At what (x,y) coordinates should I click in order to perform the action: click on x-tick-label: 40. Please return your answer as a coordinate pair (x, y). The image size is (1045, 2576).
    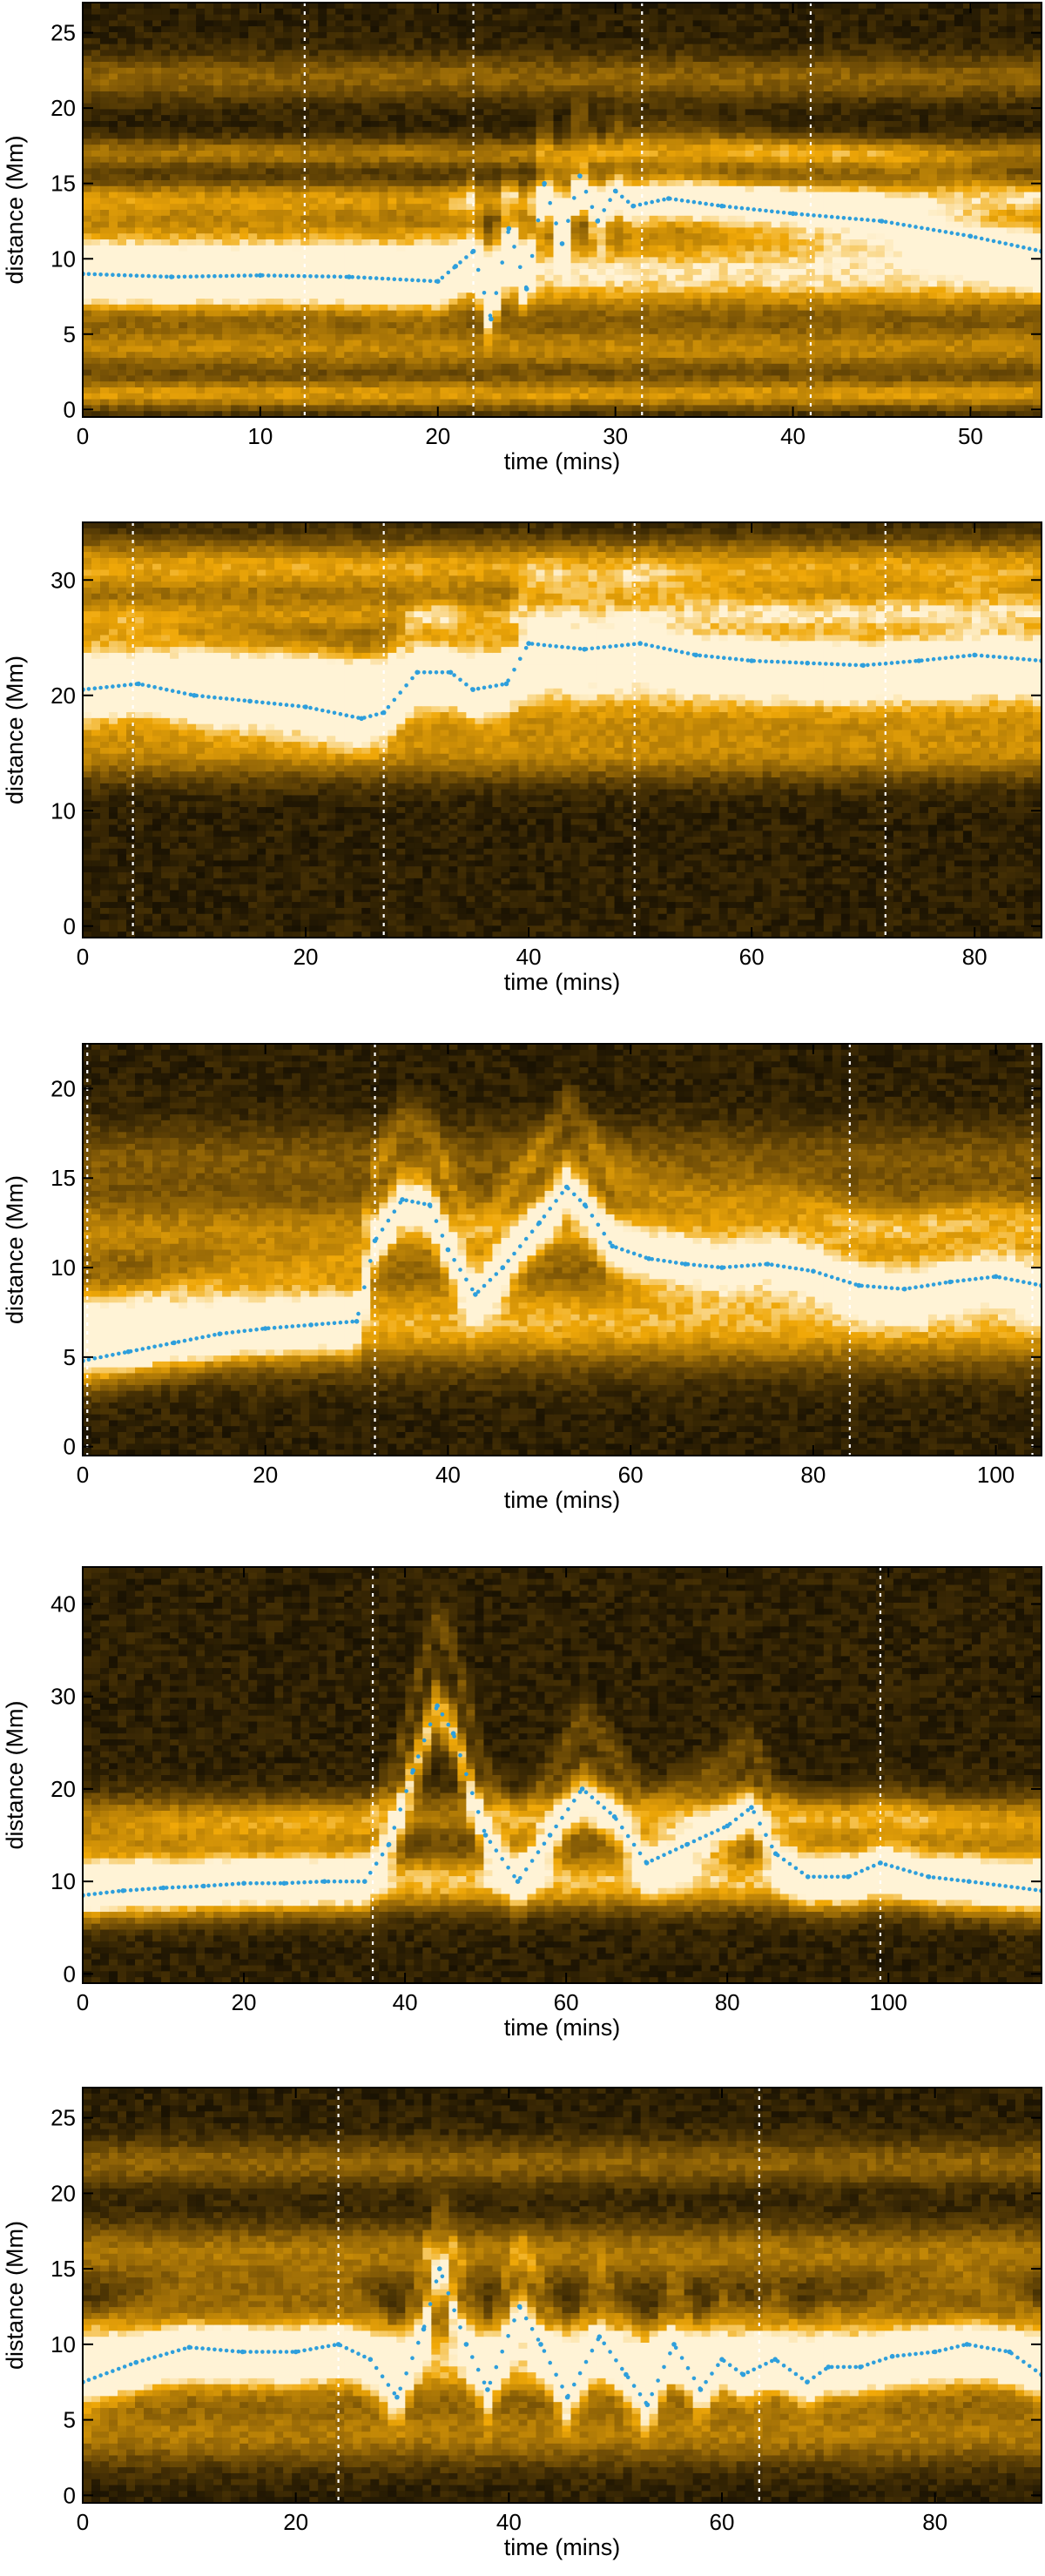
    Looking at the image, I should click on (509, 2522).